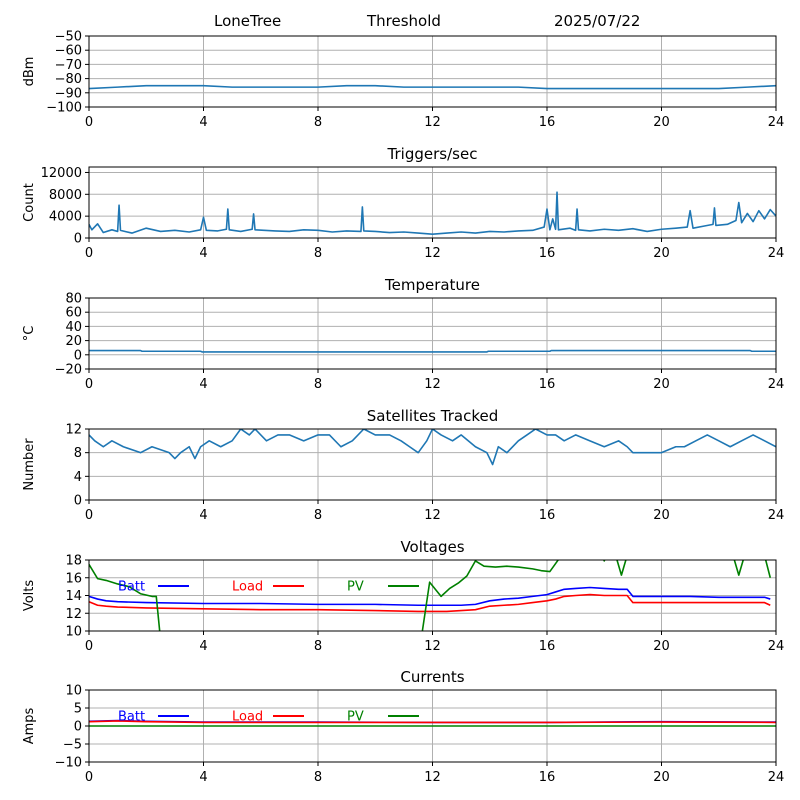  Describe the element at coordinates (68, 370) in the screenshot. I see `y-tick-label: −20` at that location.